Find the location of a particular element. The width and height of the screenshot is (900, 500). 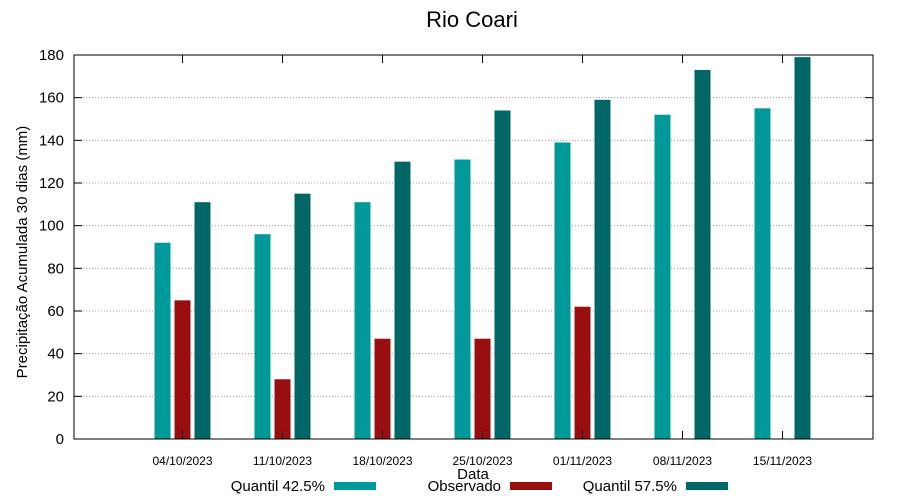

x-tick-label: 08/11/2023 is located at coordinates (682, 461).